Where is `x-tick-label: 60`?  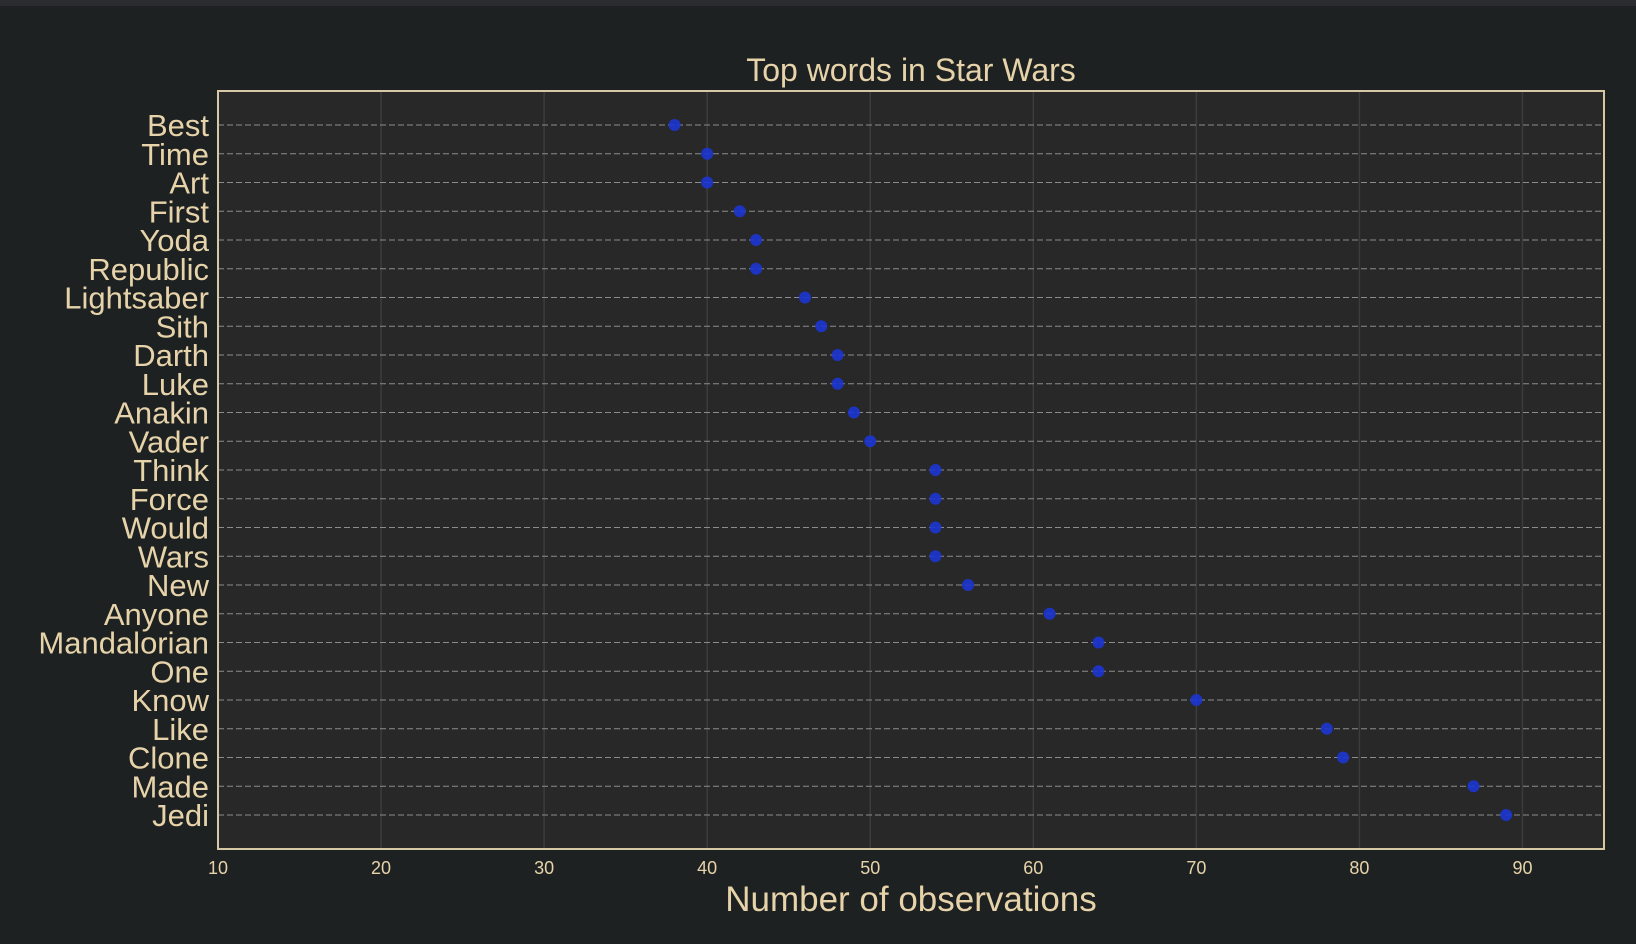 x-tick-label: 60 is located at coordinates (1033, 868).